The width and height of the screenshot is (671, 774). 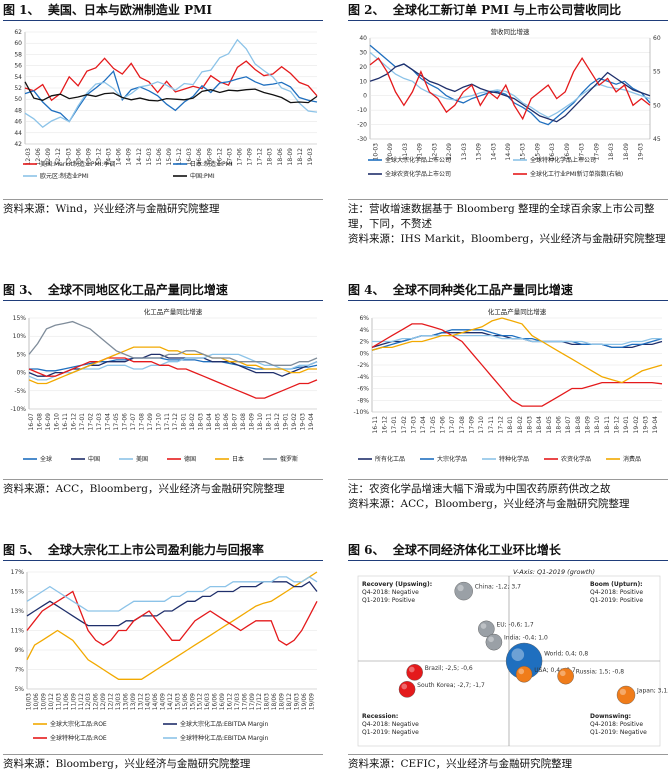 I want to click on x-tick-label: 12-06, so click(x=38, y=157).